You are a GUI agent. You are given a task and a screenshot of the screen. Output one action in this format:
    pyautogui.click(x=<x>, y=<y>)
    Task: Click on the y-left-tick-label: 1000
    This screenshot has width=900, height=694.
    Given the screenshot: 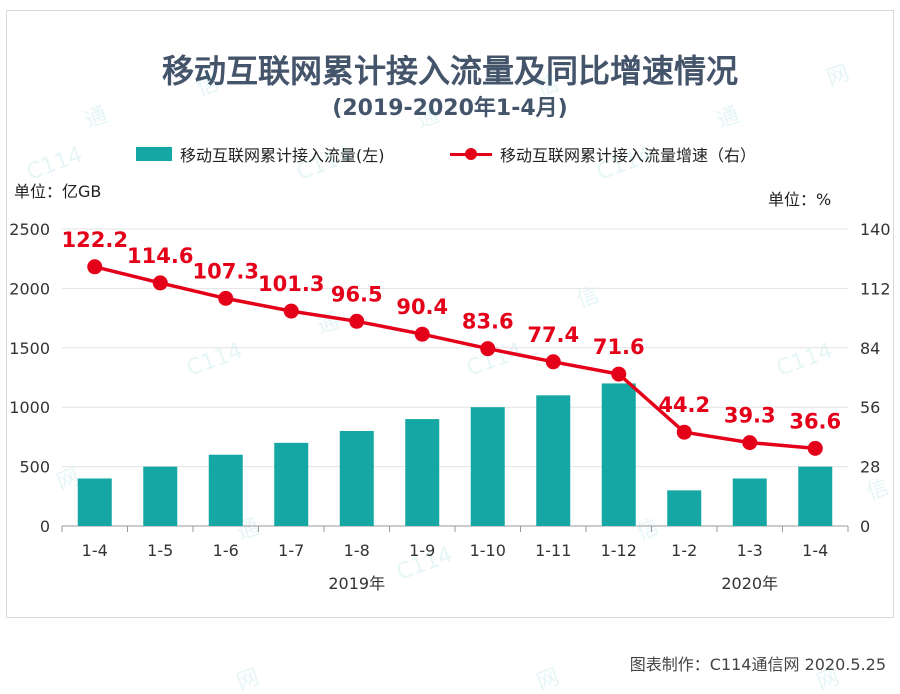 What is the action you would take?
    pyautogui.click(x=29, y=407)
    